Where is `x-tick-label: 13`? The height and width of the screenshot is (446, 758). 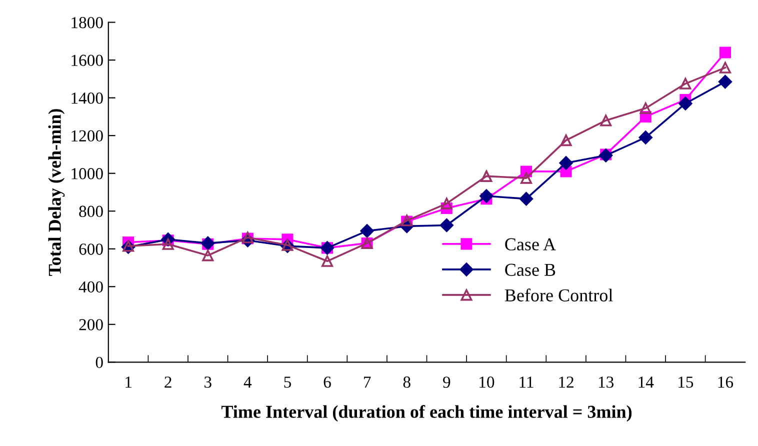
x-tick-label: 13 is located at coordinates (606, 382).